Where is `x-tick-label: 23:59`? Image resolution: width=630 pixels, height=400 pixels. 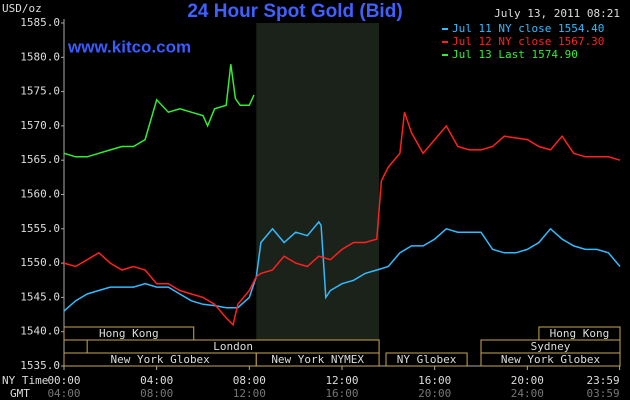
x-tick-label: 23:59 is located at coordinates (602, 380).